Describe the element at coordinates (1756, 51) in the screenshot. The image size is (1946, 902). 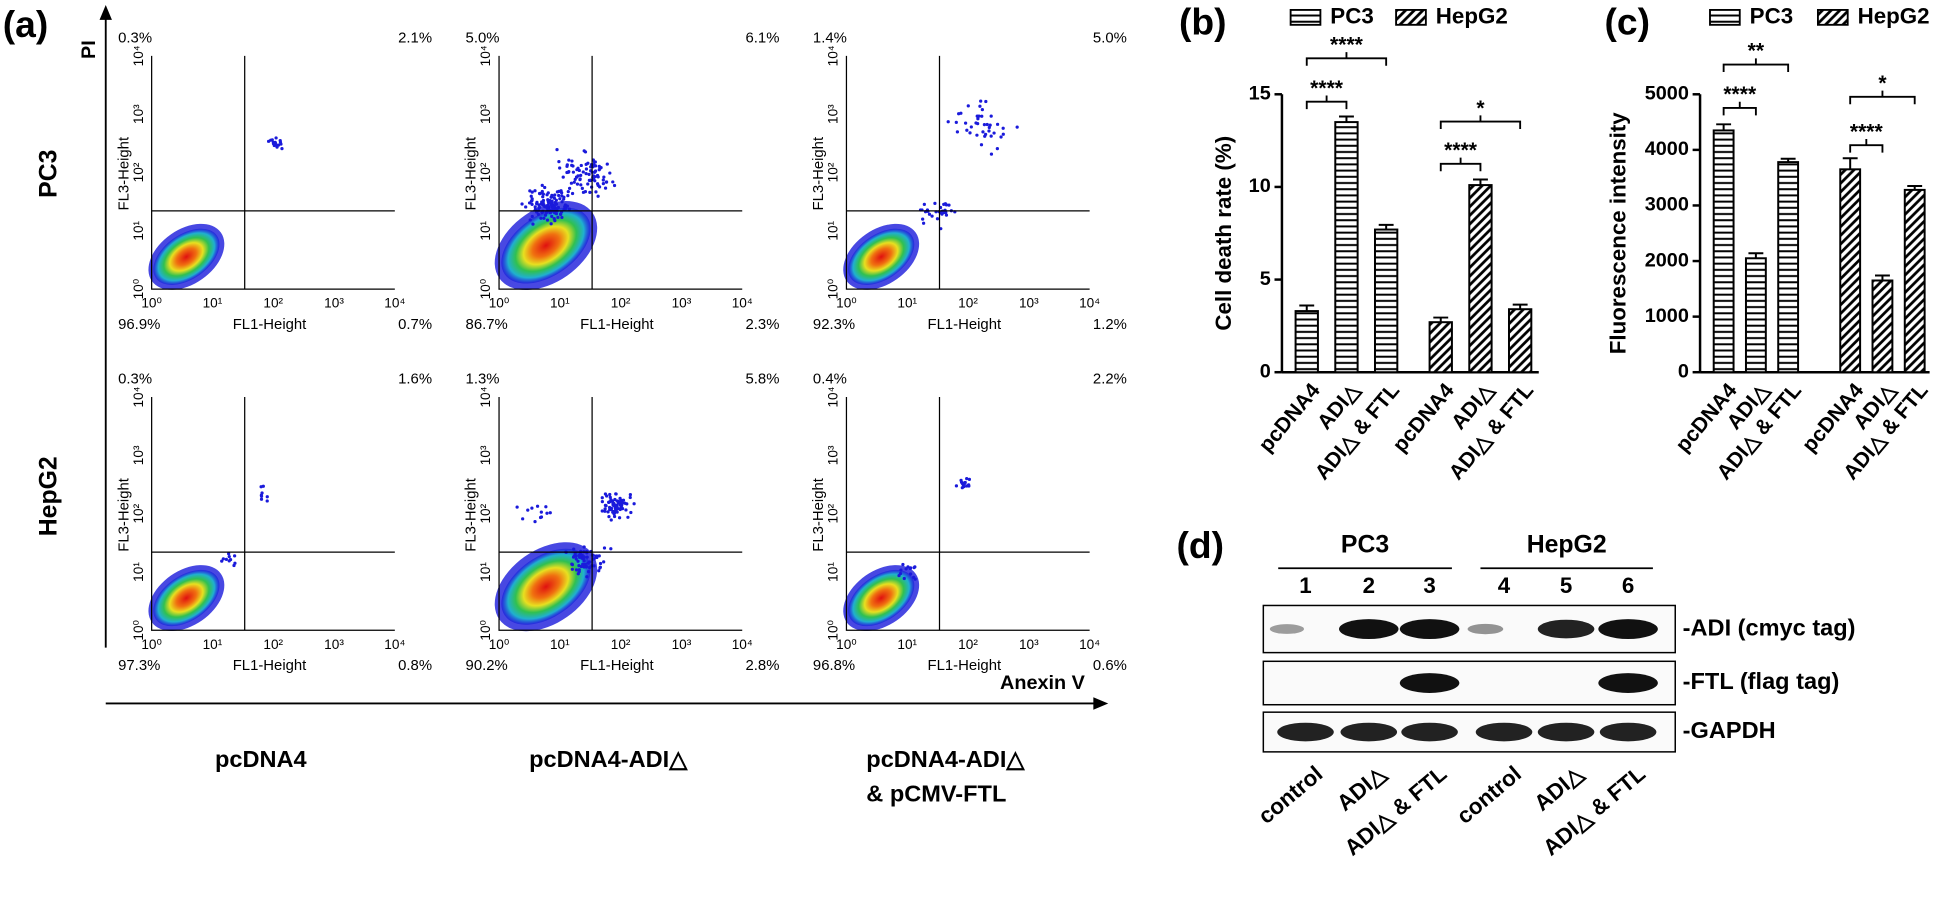
I see `significance-label: **` at that location.